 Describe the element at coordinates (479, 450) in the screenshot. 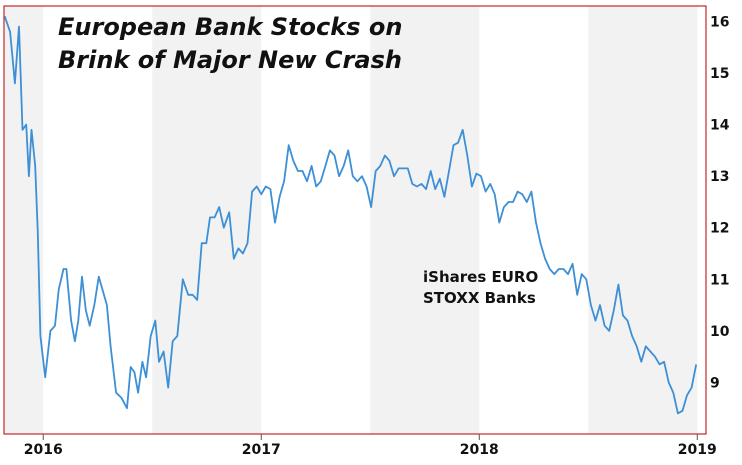

I see `x-tick-label: 2018` at that location.